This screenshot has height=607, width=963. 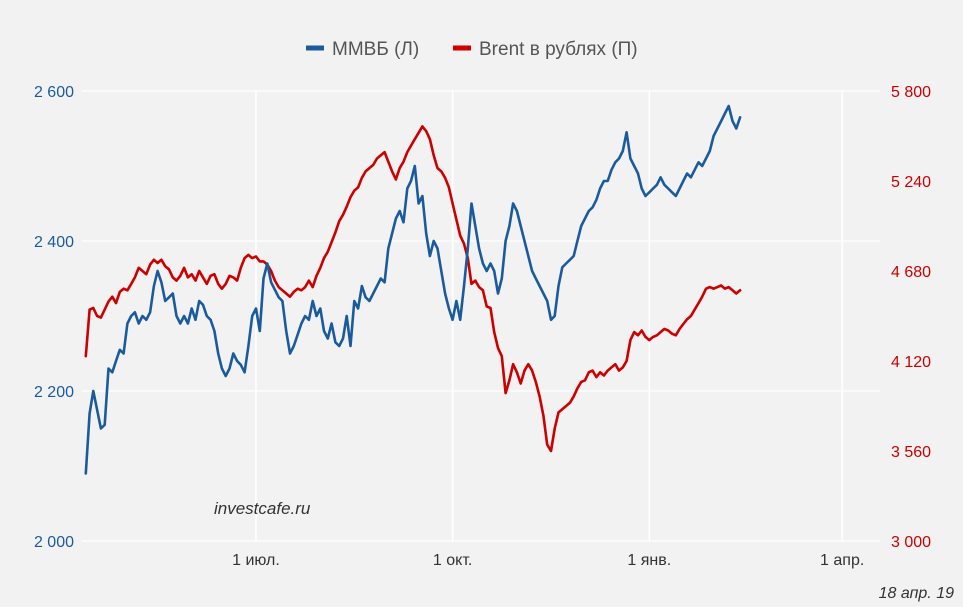 What do you see at coordinates (54, 542) in the screenshot?
I see `left-axis-tick-label: 2 000` at bounding box center [54, 542].